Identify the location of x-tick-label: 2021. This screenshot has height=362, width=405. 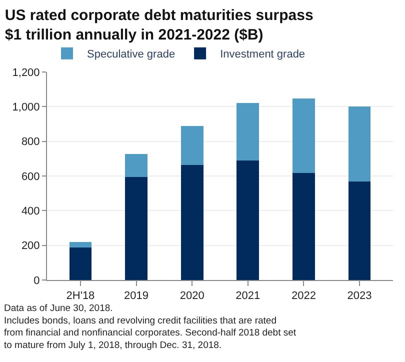
(248, 296).